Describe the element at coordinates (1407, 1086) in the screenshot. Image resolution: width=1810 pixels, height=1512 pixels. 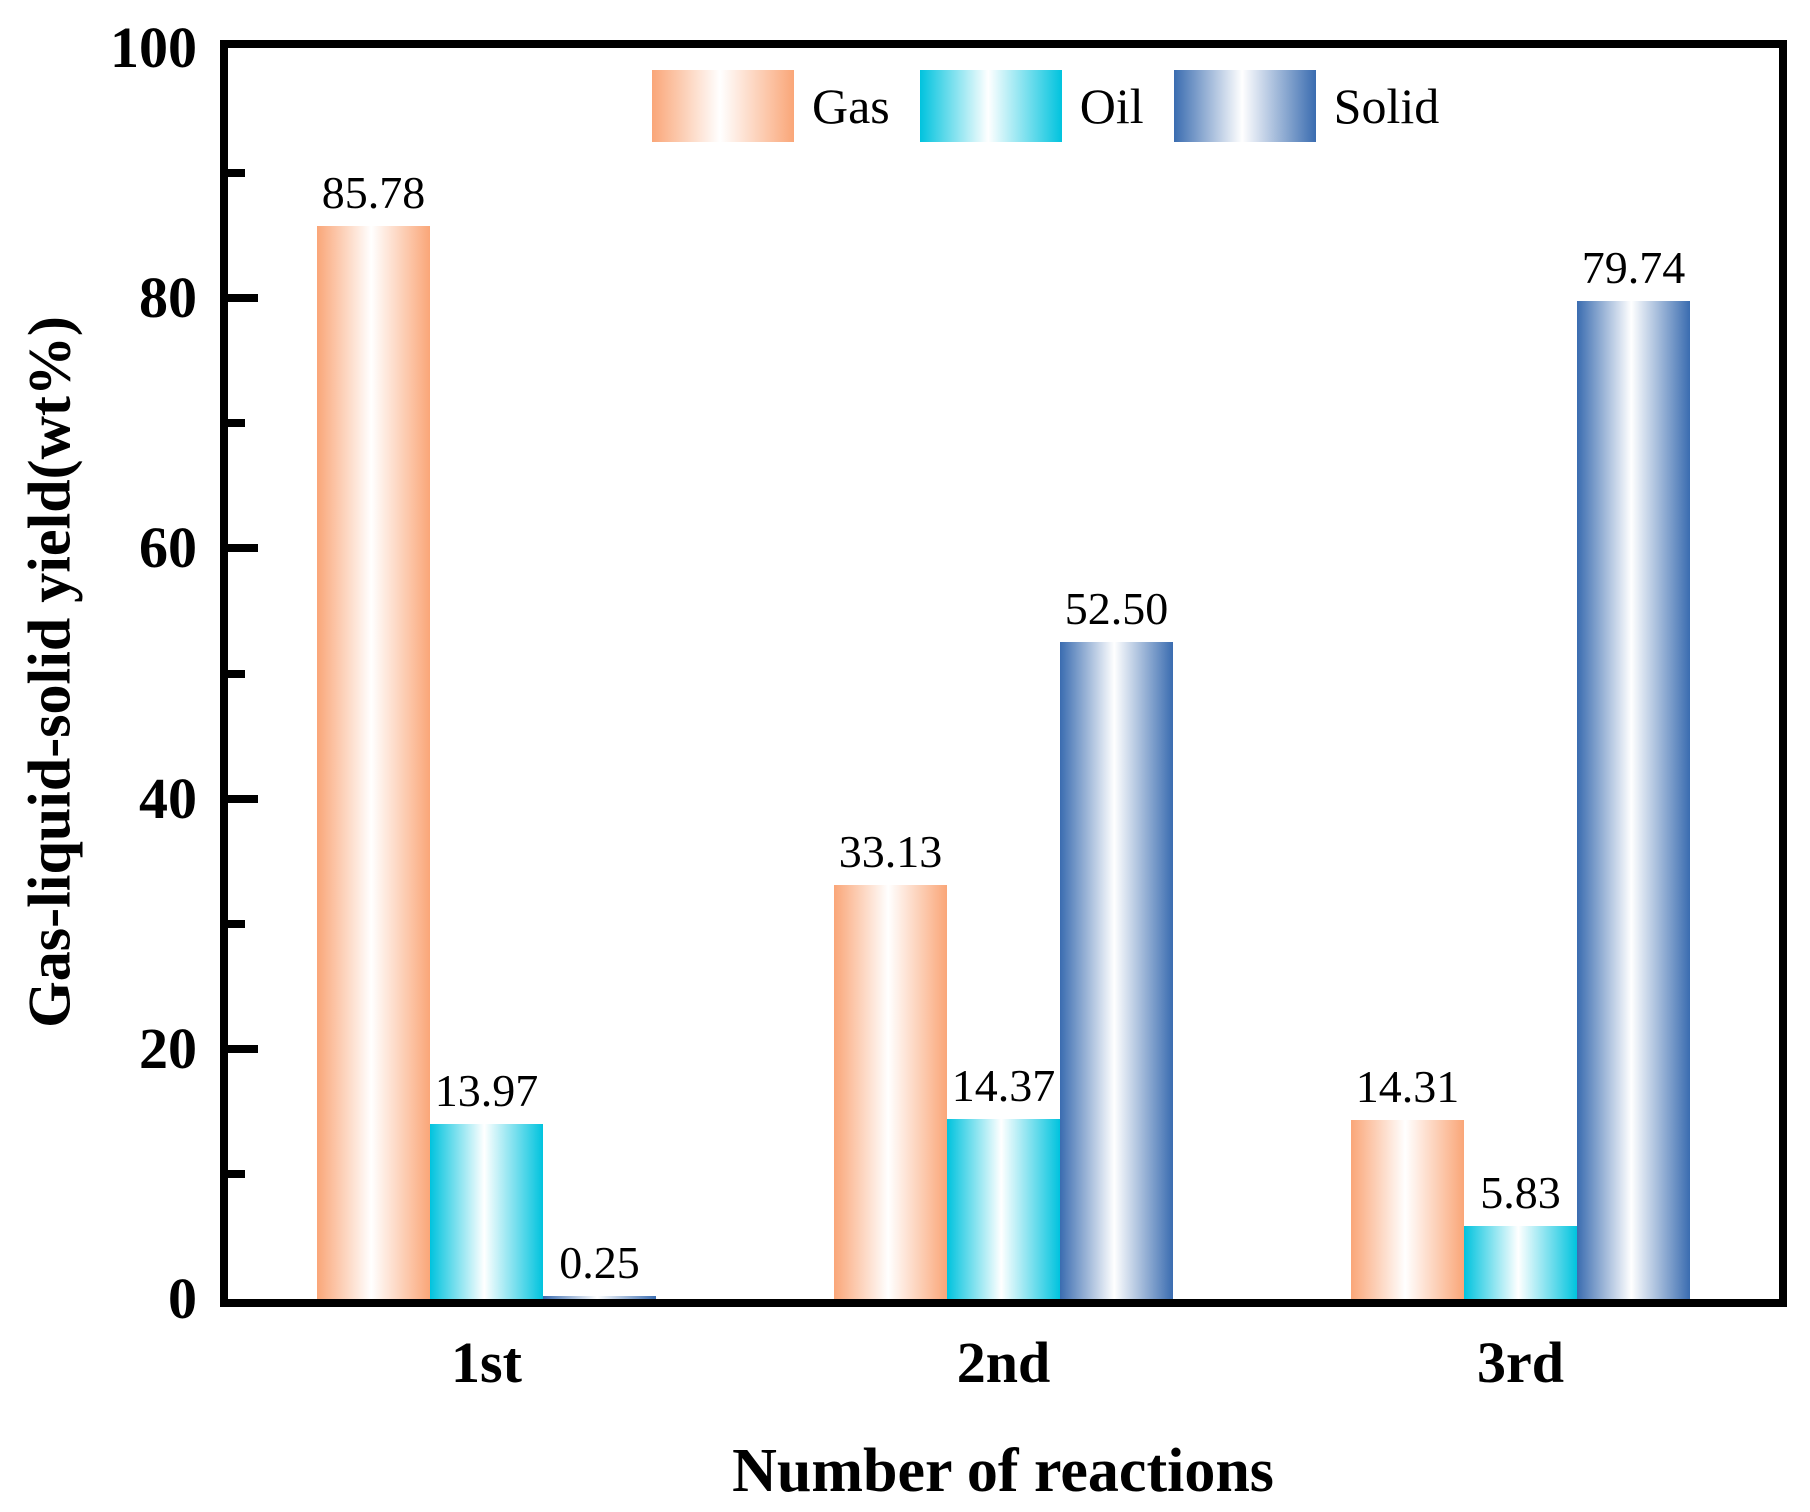
I see `value-label-gas-3rd: 14.31` at that location.